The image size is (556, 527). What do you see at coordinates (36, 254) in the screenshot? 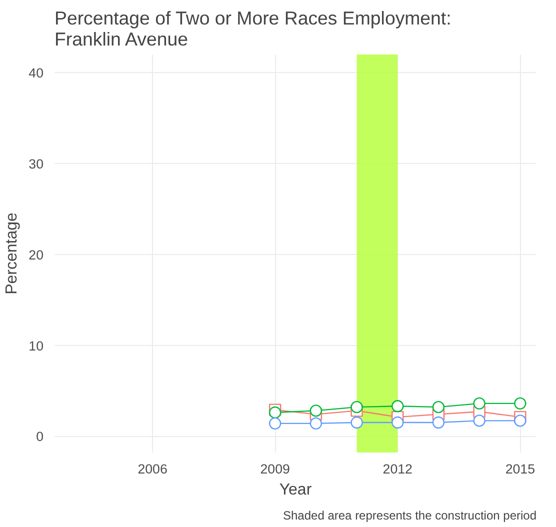
I see `y-tick-label: 20` at bounding box center [36, 254].